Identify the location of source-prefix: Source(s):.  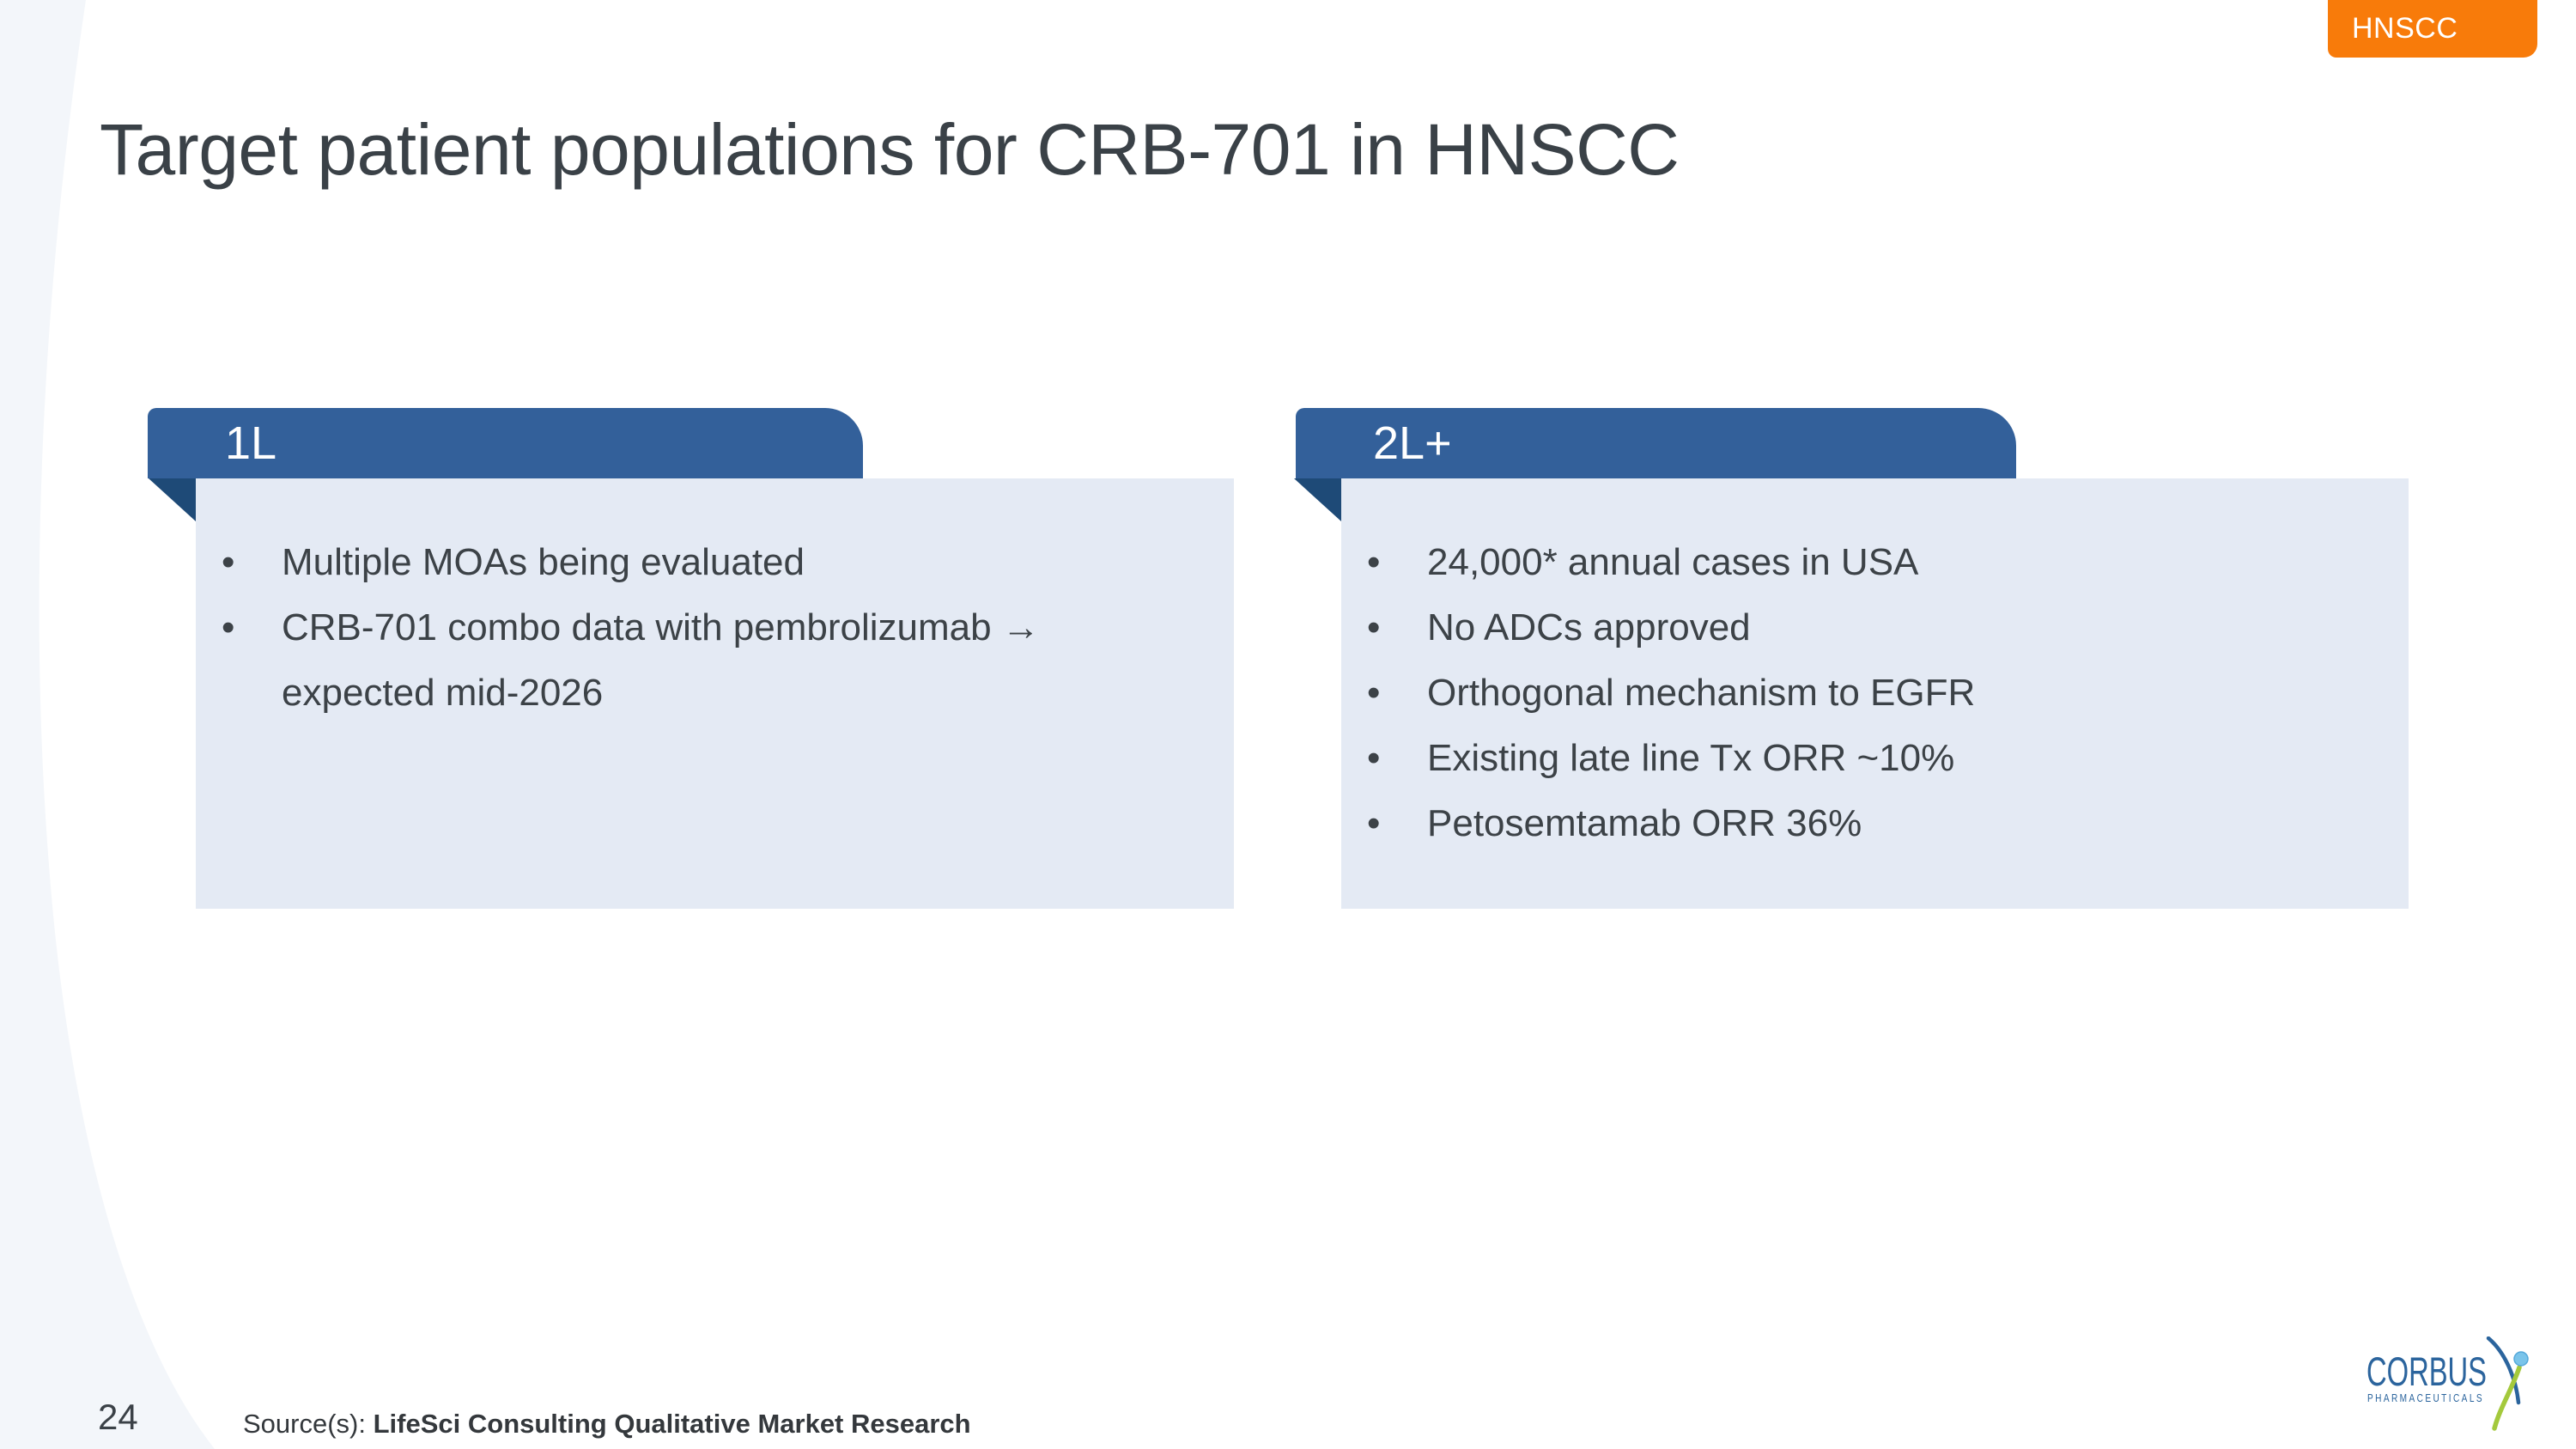
(308, 1424).